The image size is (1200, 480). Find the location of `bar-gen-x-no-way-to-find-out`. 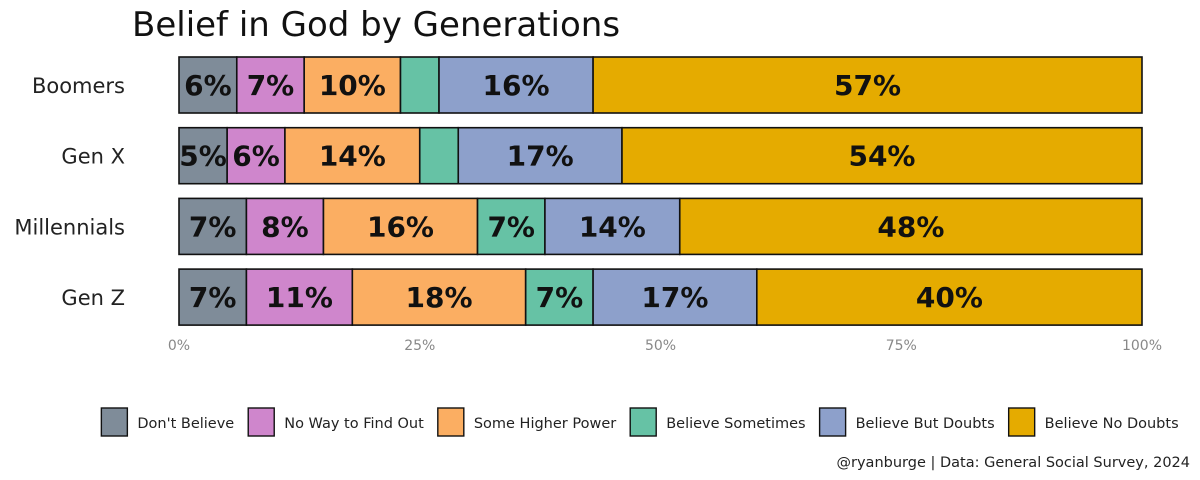

bar-gen-x-no-way-to-find-out is located at coordinates (256, 155).